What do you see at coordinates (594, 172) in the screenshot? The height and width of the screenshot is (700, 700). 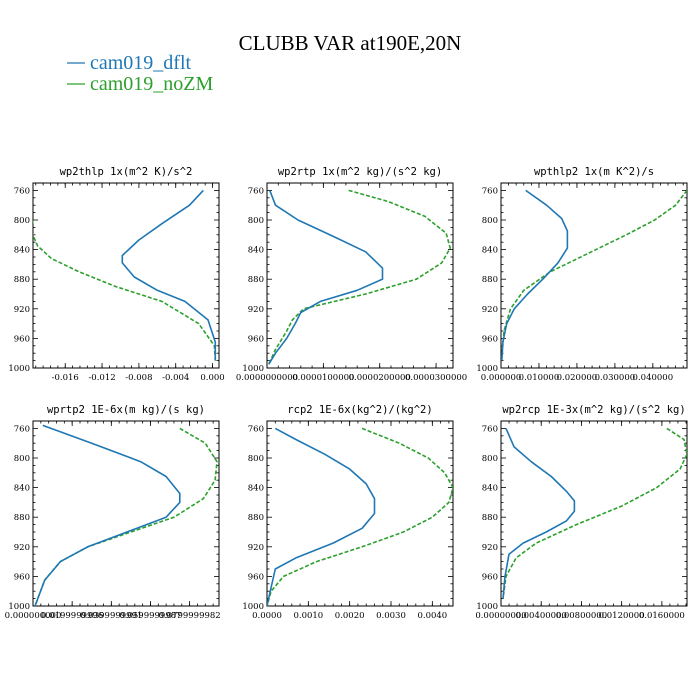 I see `panel-title: wpthlp2 1x(m K^2)/s` at bounding box center [594, 172].